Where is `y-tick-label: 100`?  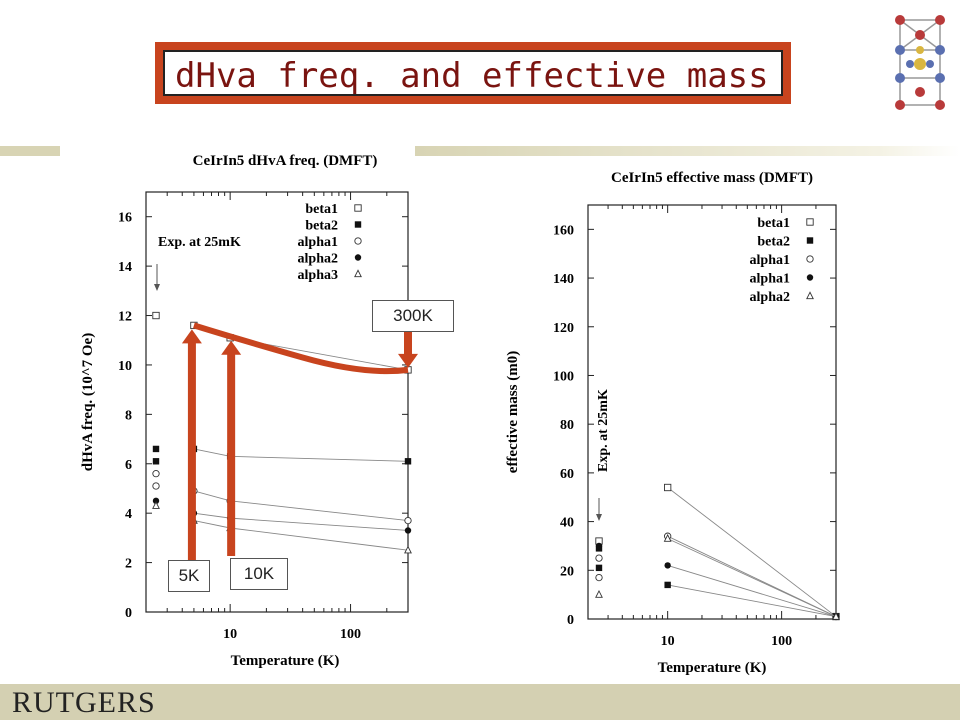
y-tick-label: 100 is located at coordinates (563, 376).